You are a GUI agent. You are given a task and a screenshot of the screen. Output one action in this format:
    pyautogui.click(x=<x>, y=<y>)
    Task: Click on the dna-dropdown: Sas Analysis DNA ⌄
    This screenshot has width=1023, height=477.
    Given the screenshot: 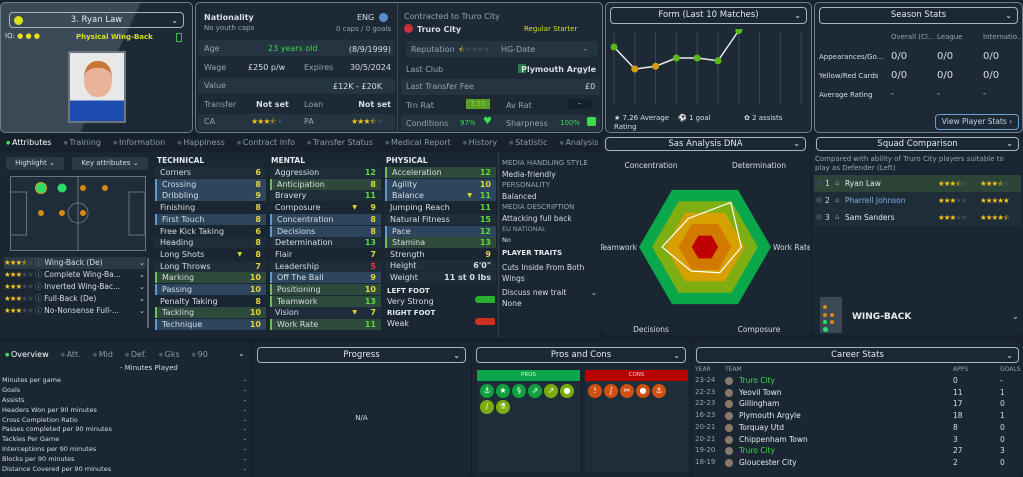 What is the action you would take?
    pyautogui.click(x=705, y=144)
    